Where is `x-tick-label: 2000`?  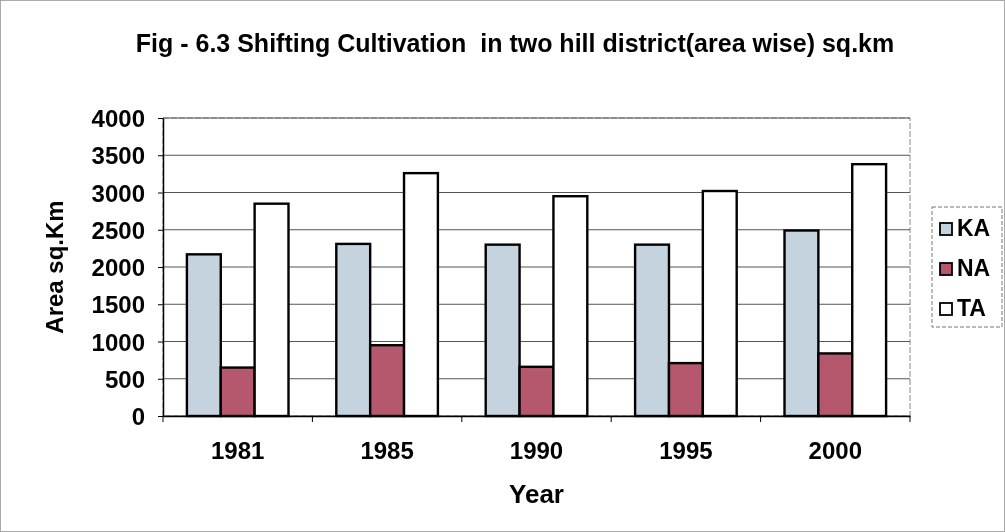
x-tick-label: 2000 is located at coordinates (835, 450).